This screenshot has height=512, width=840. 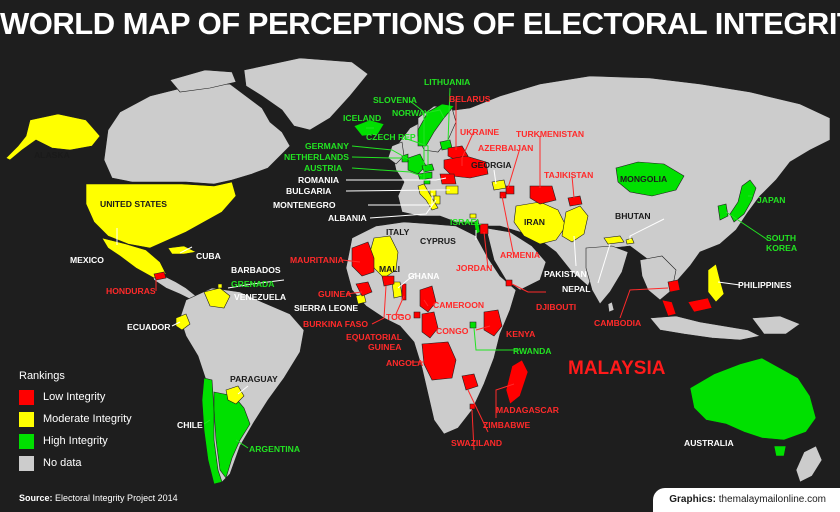 What do you see at coordinates (334, 294) in the screenshot?
I see `label-guinea: GUINEA` at bounding box center [334, 294].